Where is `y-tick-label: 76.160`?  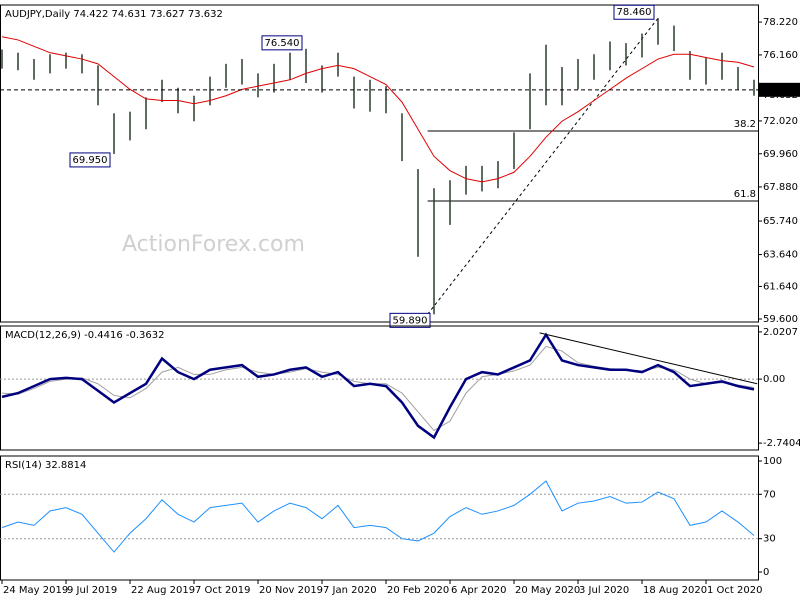
y-tick-label: 76.160 is located at coordinates (780, 55).